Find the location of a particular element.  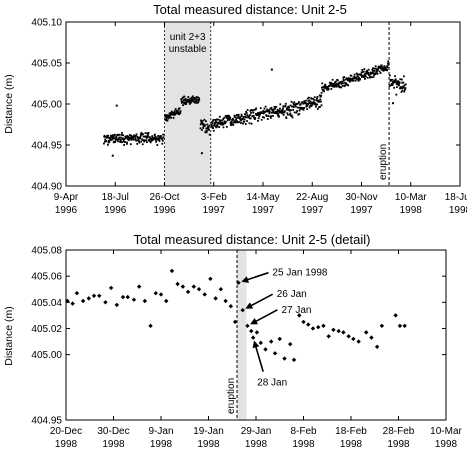

x-tick-label: 14-May is located at coordinates (262, 197).